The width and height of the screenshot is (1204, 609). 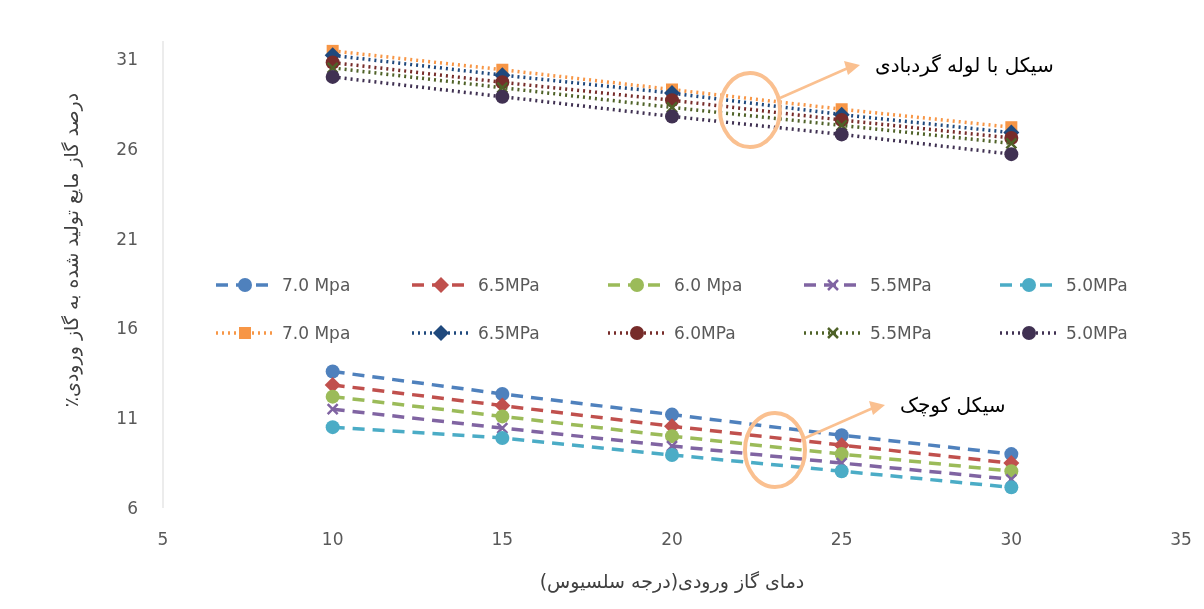 What do you see at coordinates (964, 65) in the screenshot?
I see `annotation: سیکل با لوله گردبادی` at bounding box center [964, 65].